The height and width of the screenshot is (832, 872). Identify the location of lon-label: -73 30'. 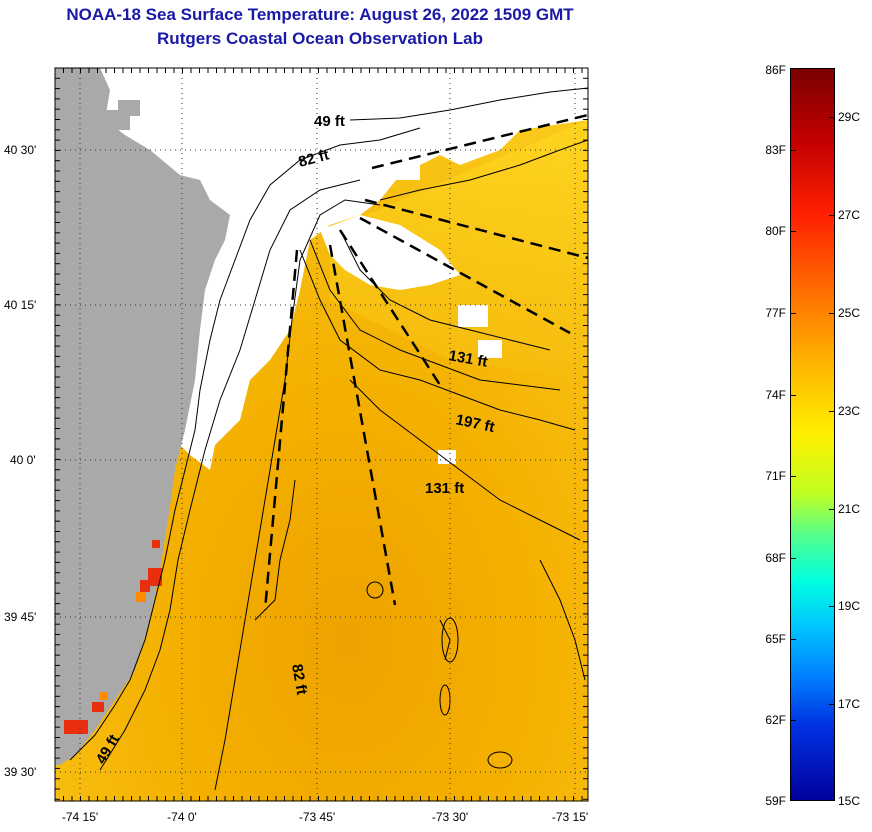
(450, 817).